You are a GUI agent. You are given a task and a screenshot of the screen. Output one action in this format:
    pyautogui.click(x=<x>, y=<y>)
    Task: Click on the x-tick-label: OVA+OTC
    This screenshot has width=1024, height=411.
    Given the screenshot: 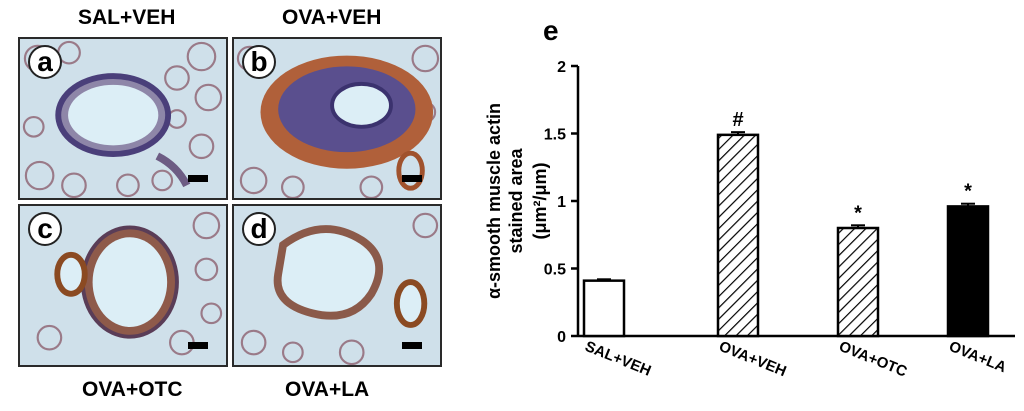 What is the action you would take?
    pyautogui.click(x=873, y=359)
    